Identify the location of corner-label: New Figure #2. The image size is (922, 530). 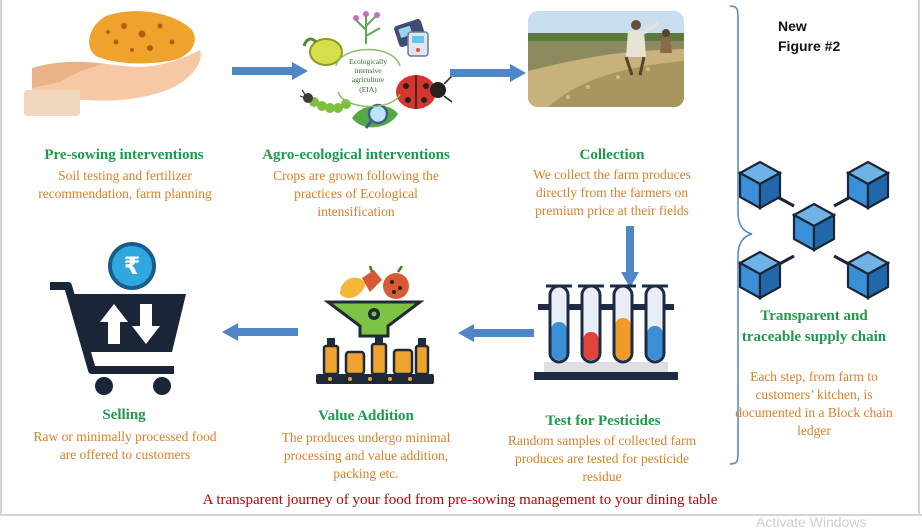
(809, 36).